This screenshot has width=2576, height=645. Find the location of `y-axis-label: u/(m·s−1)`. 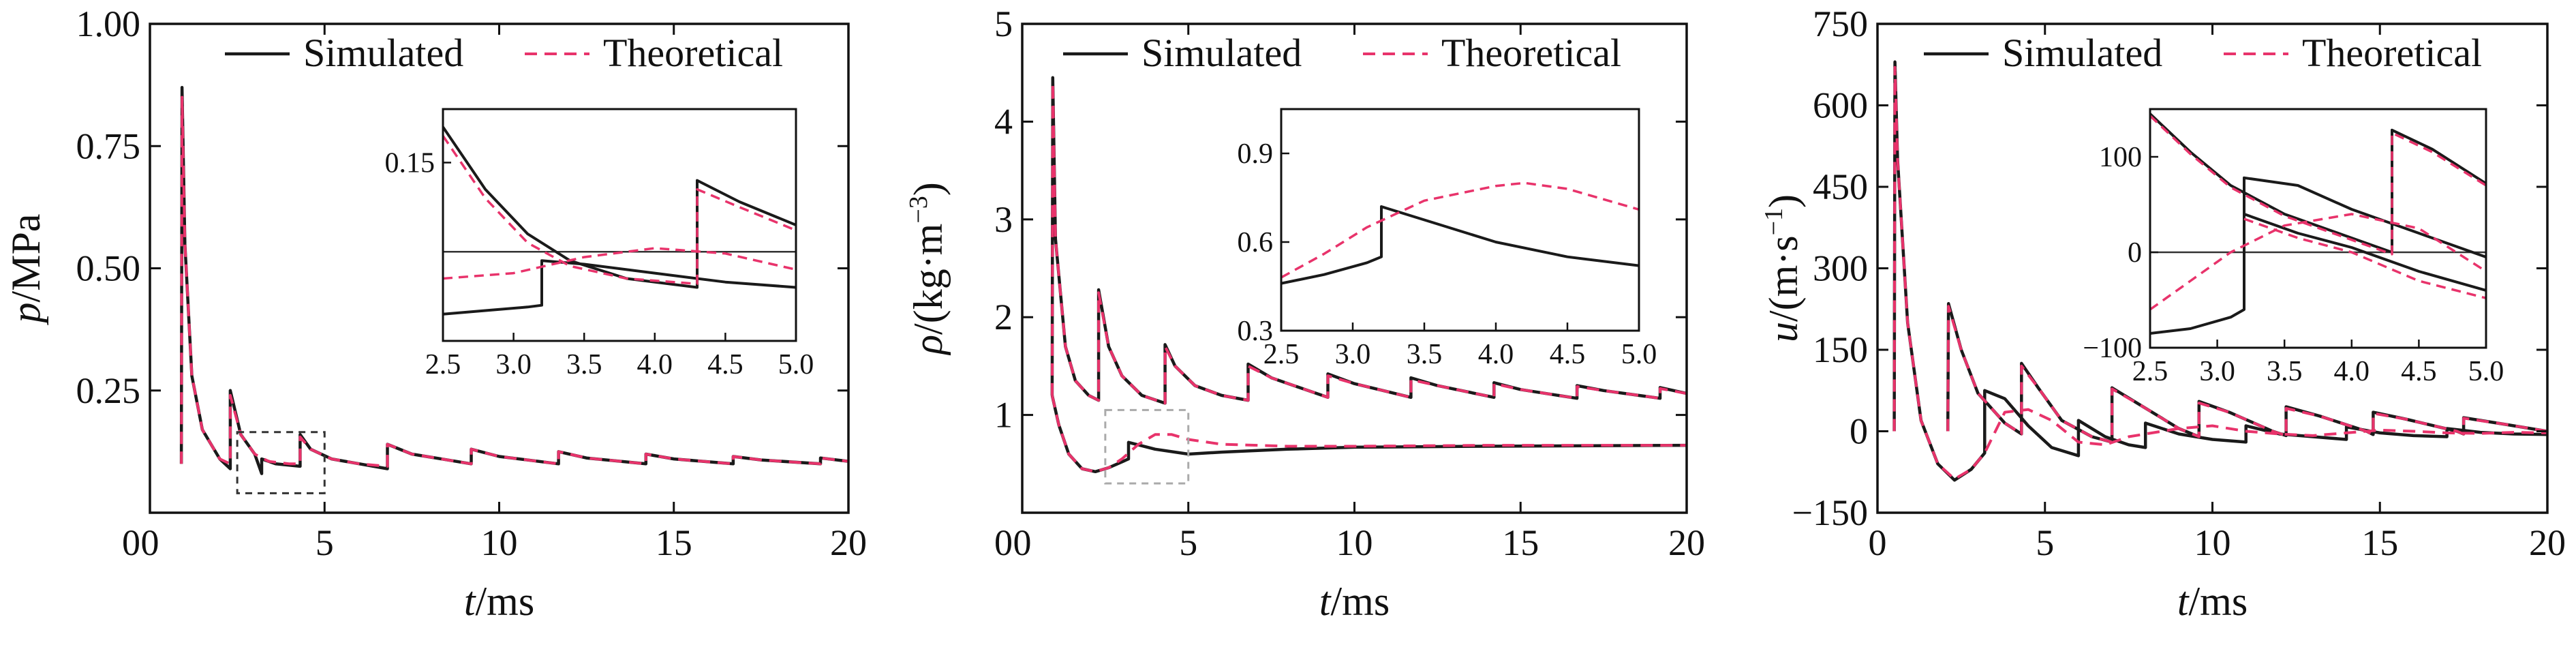

y-axis-label: u/(m·s−1) is located at coordinates (1783, 268).